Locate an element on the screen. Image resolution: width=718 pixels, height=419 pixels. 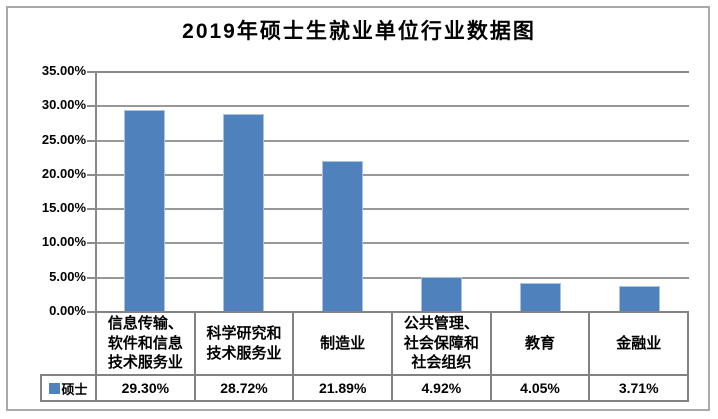
value-cell: 21.89% is located at coordinates (341, 388).